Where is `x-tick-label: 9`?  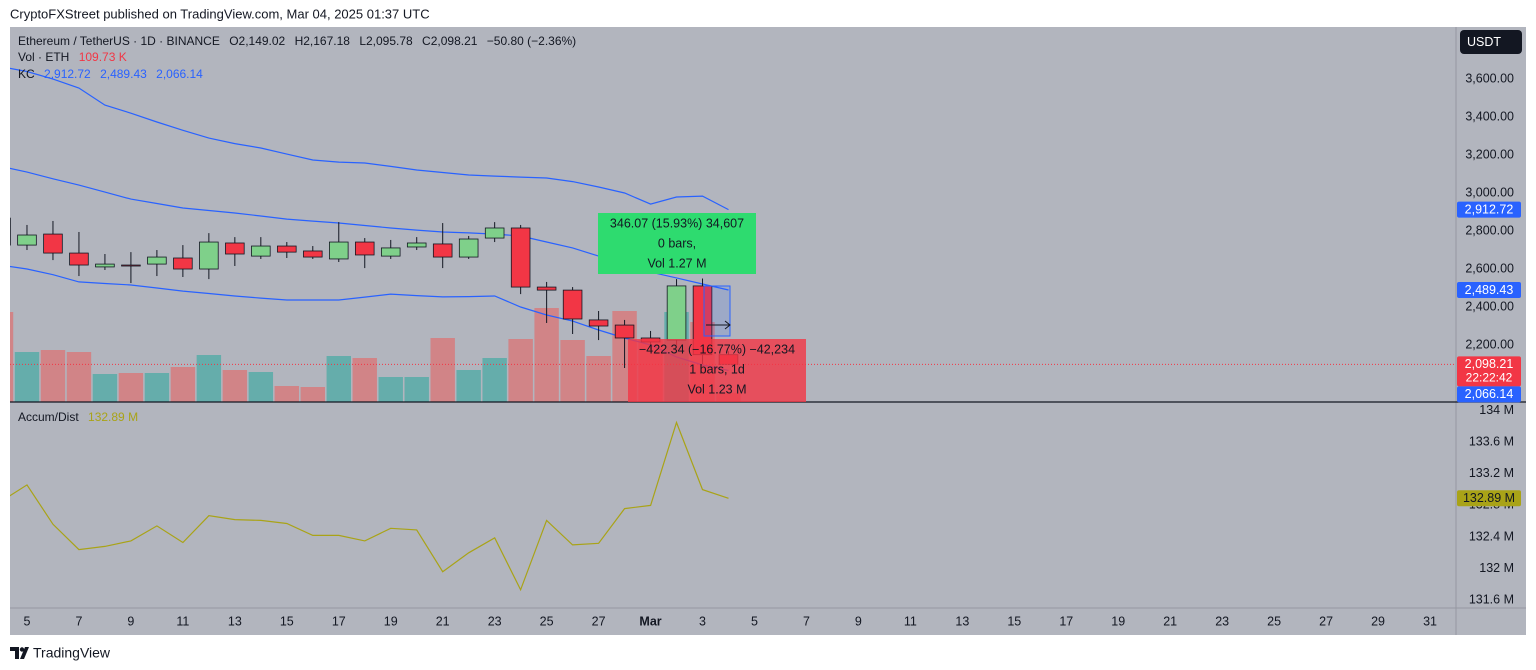 x-tick-label: 9 is located at coordinates (858, 621).